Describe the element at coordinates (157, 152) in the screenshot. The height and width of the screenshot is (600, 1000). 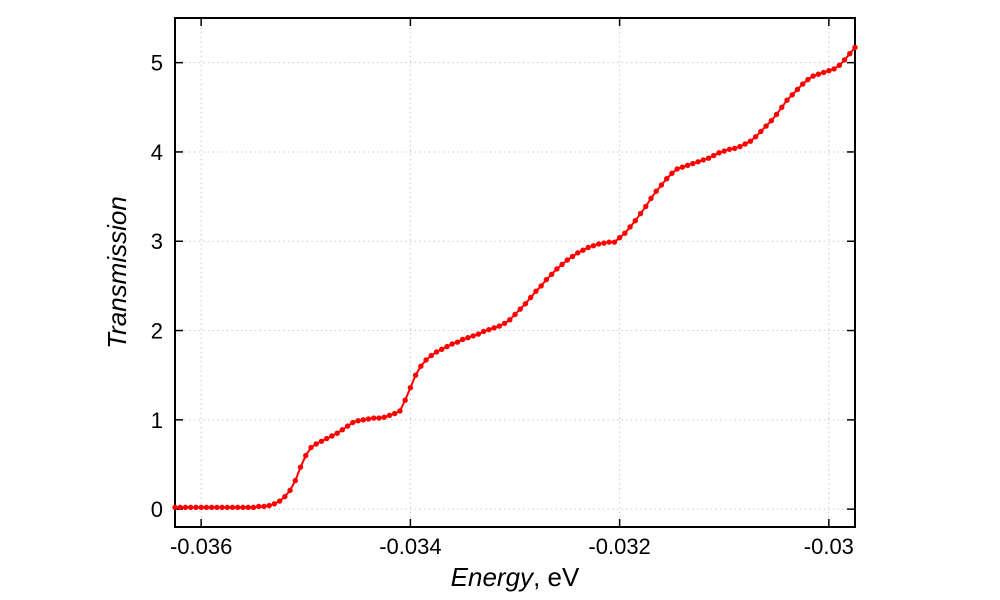
I see `y-axis-tick-label: 4` at that location.